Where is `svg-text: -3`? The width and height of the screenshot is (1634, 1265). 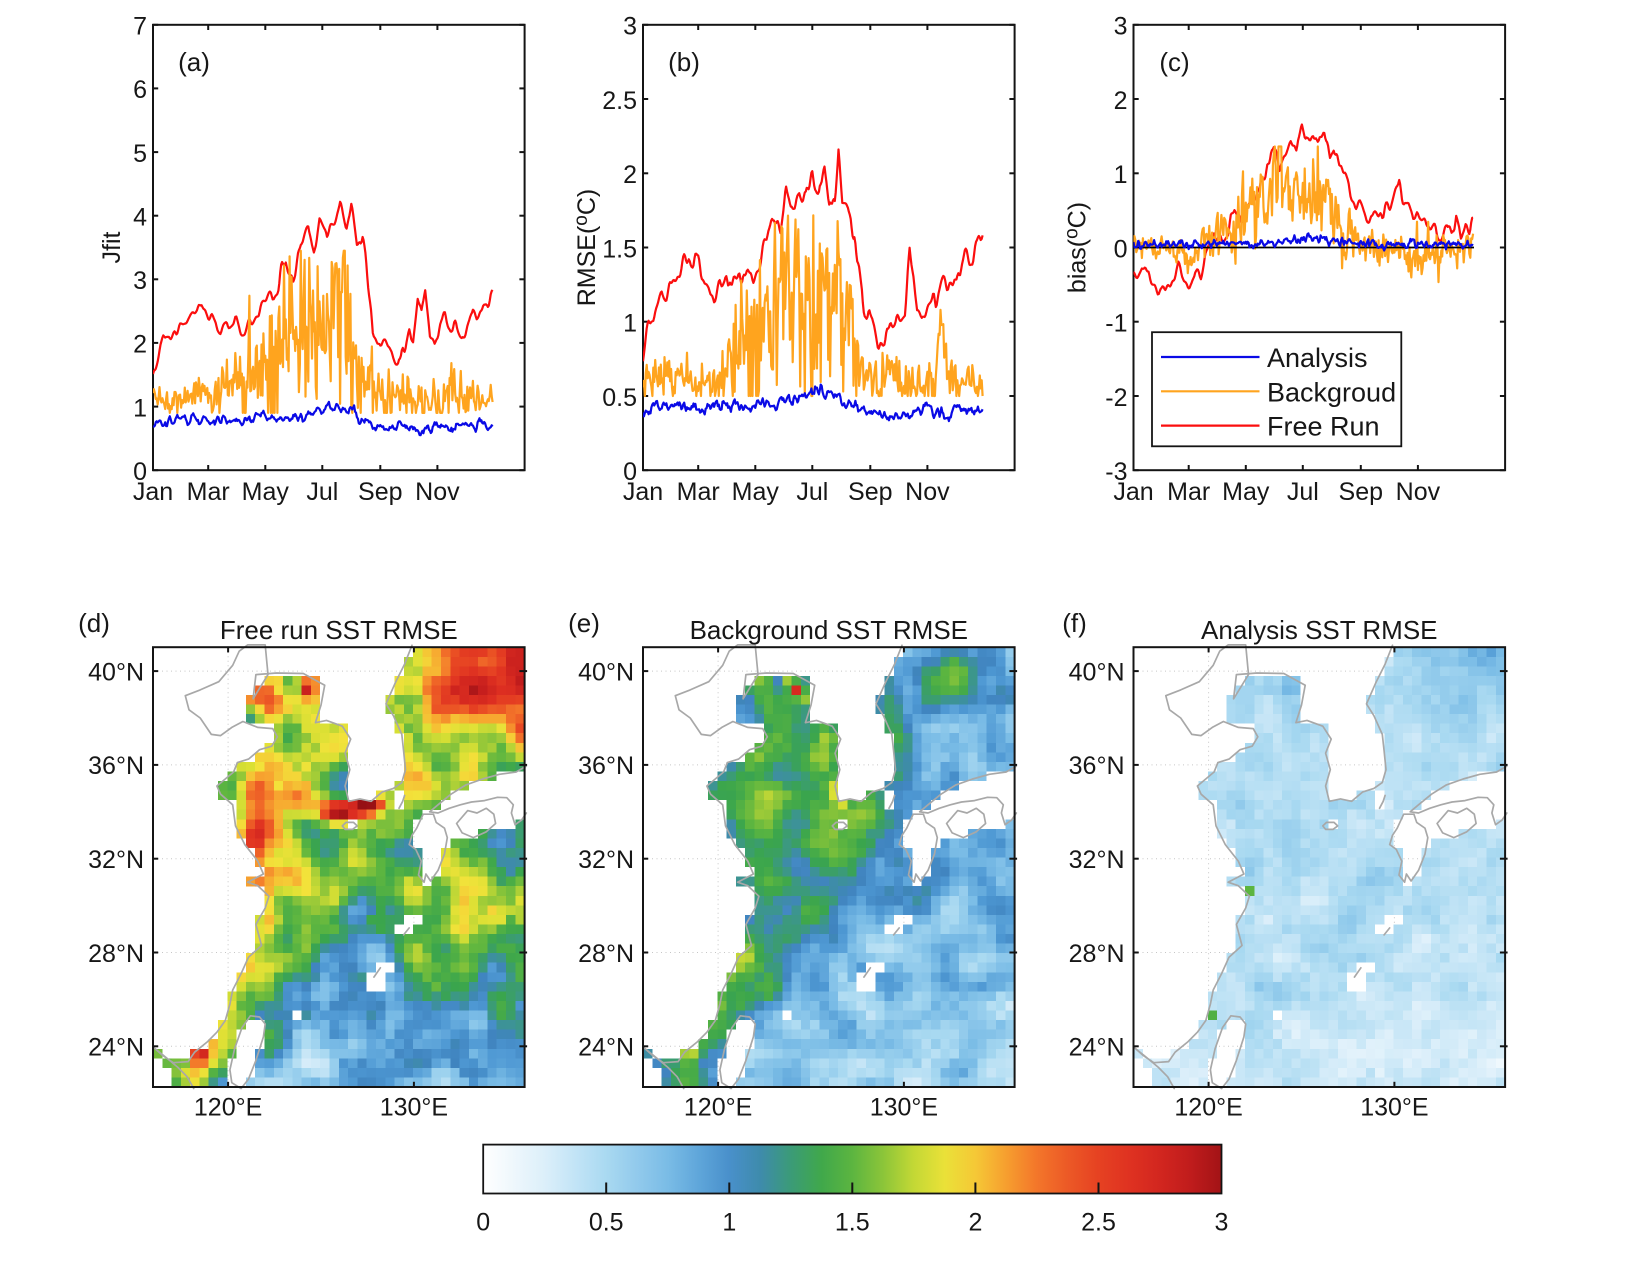
svg-text: -3 is located at coordinates (1116, 472).